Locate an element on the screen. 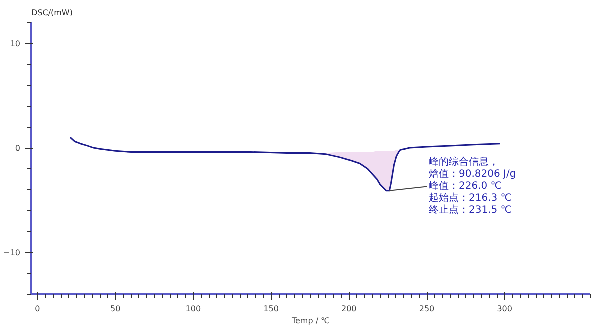  x-tick-label: 200 is located at coordinates (349, 309).